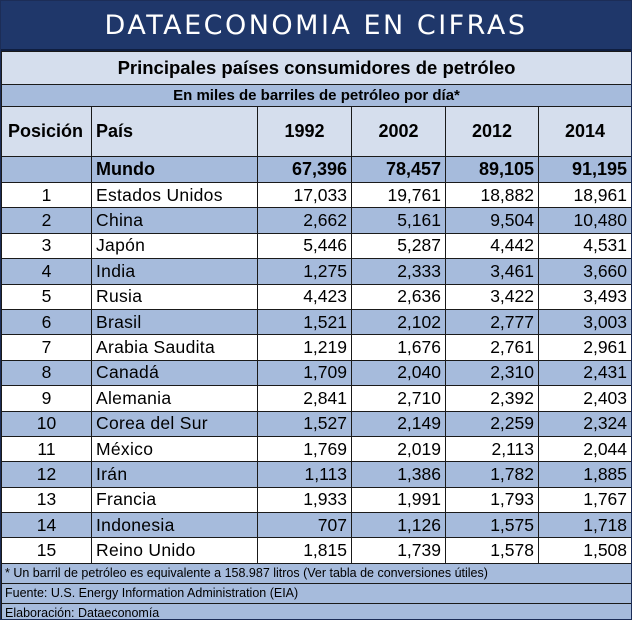  Describe the element at coordinates (174, 423) in the screenshot. I see `row-country: Corea del Sur` at that location.